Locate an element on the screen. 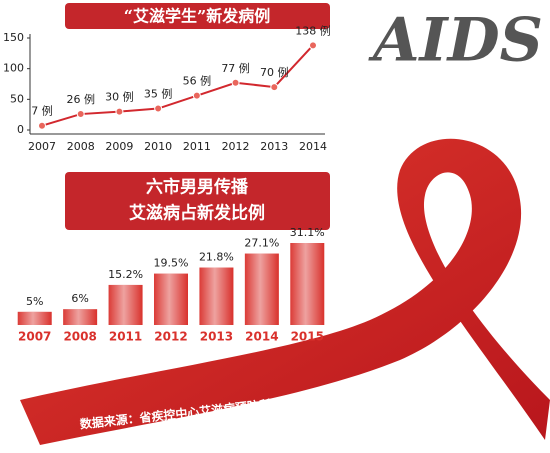 This screenshot has width=550, height=453. y-tick-label: 0 is located at coordinates (20, 129).